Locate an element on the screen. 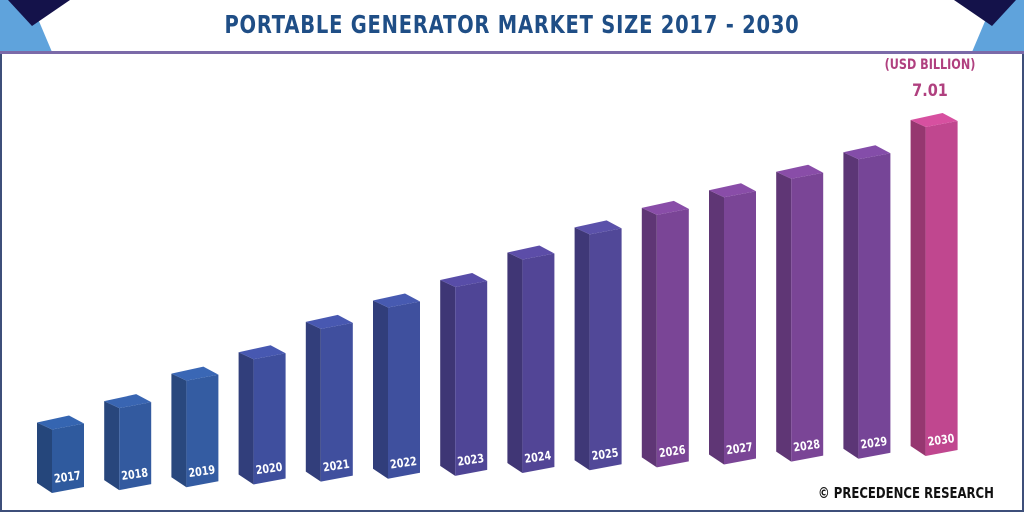 This screenshot has width=1024, height=512. bar-top-2019 is located at coordinates (195, 373).